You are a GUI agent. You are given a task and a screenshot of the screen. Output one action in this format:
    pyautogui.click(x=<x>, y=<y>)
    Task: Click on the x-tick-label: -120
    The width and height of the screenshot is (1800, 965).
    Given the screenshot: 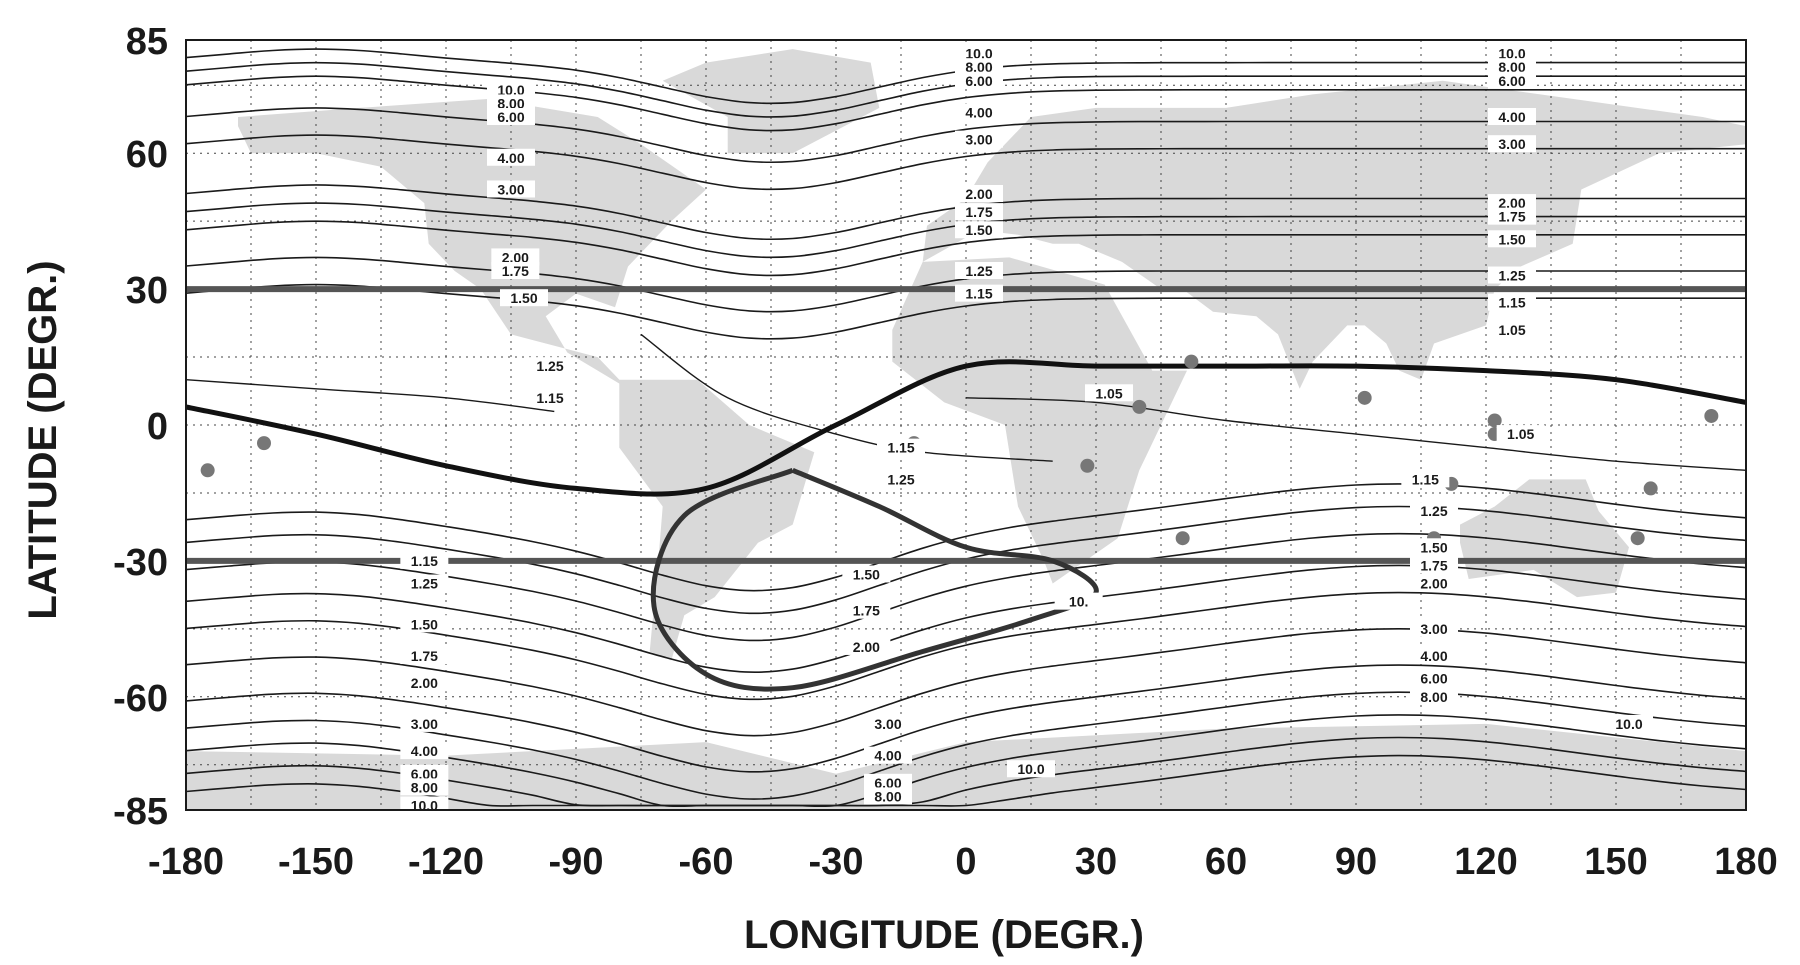 What is the action you would take?
    pyautogui.click(x=446, y=862)
    